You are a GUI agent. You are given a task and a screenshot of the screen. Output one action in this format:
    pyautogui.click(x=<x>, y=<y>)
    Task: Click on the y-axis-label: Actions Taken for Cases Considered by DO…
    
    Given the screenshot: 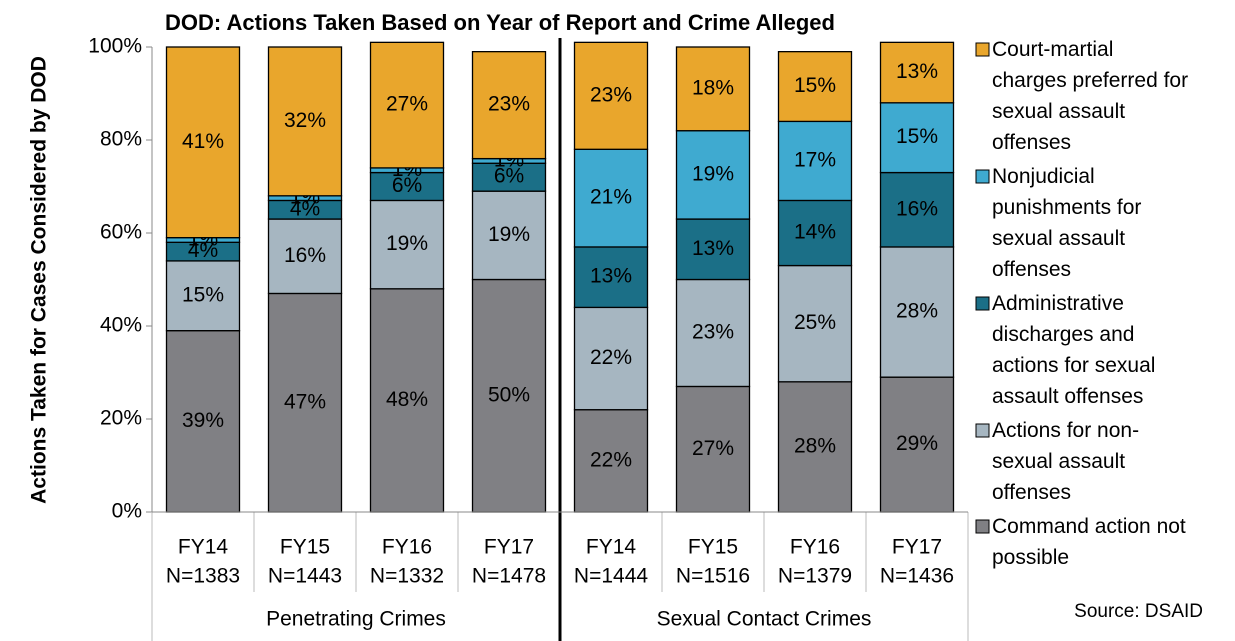 What is the action you would take?
    pyautogui.click(x=39, y=280)
    